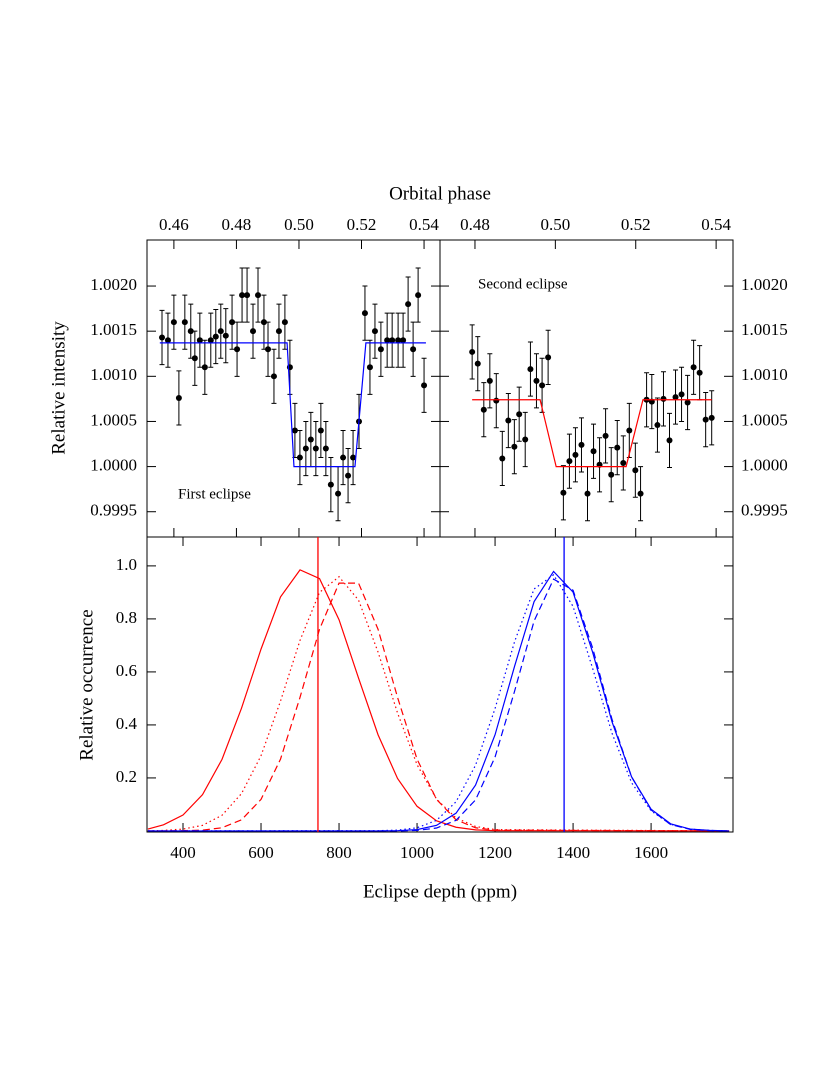 This screenshot has width=830, height=1075. I want to click on x-tick-label: 800, so click(339, 852).